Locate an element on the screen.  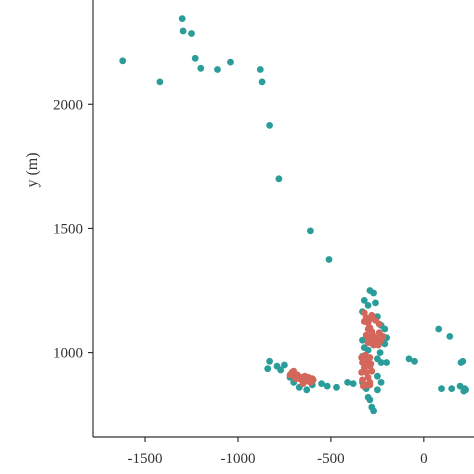
y-tick: 1500 is located at coordinates (73, 229).